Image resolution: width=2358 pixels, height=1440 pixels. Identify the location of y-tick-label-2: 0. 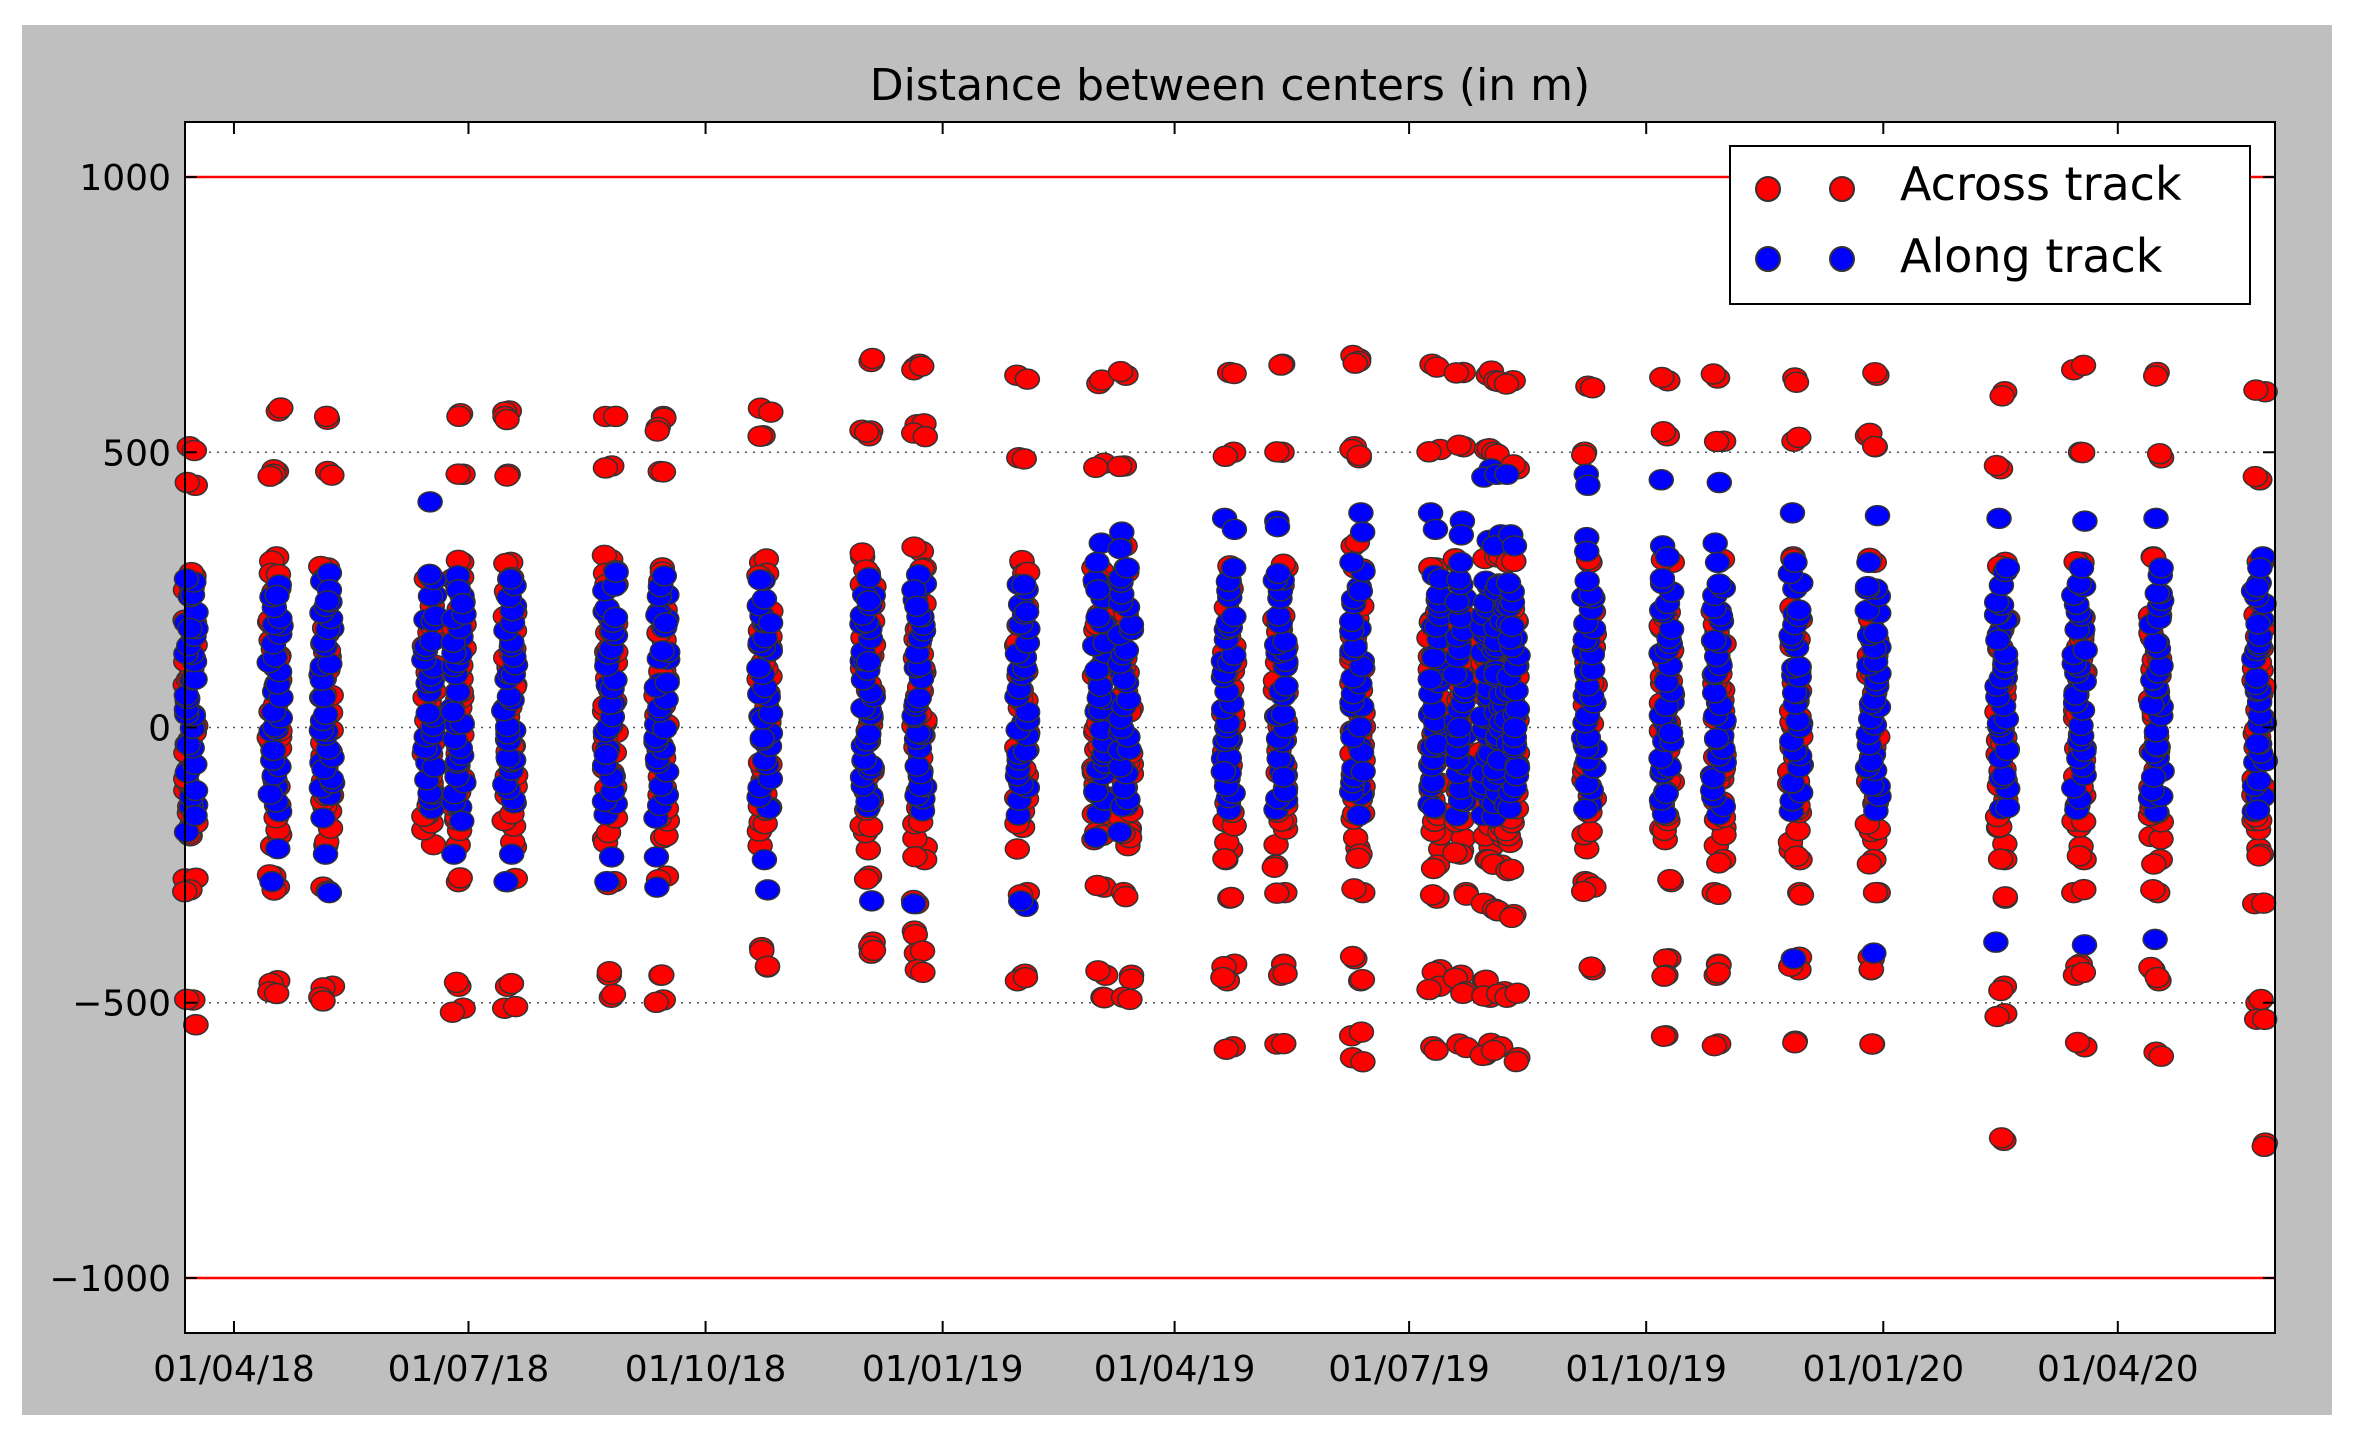
(159, 729).